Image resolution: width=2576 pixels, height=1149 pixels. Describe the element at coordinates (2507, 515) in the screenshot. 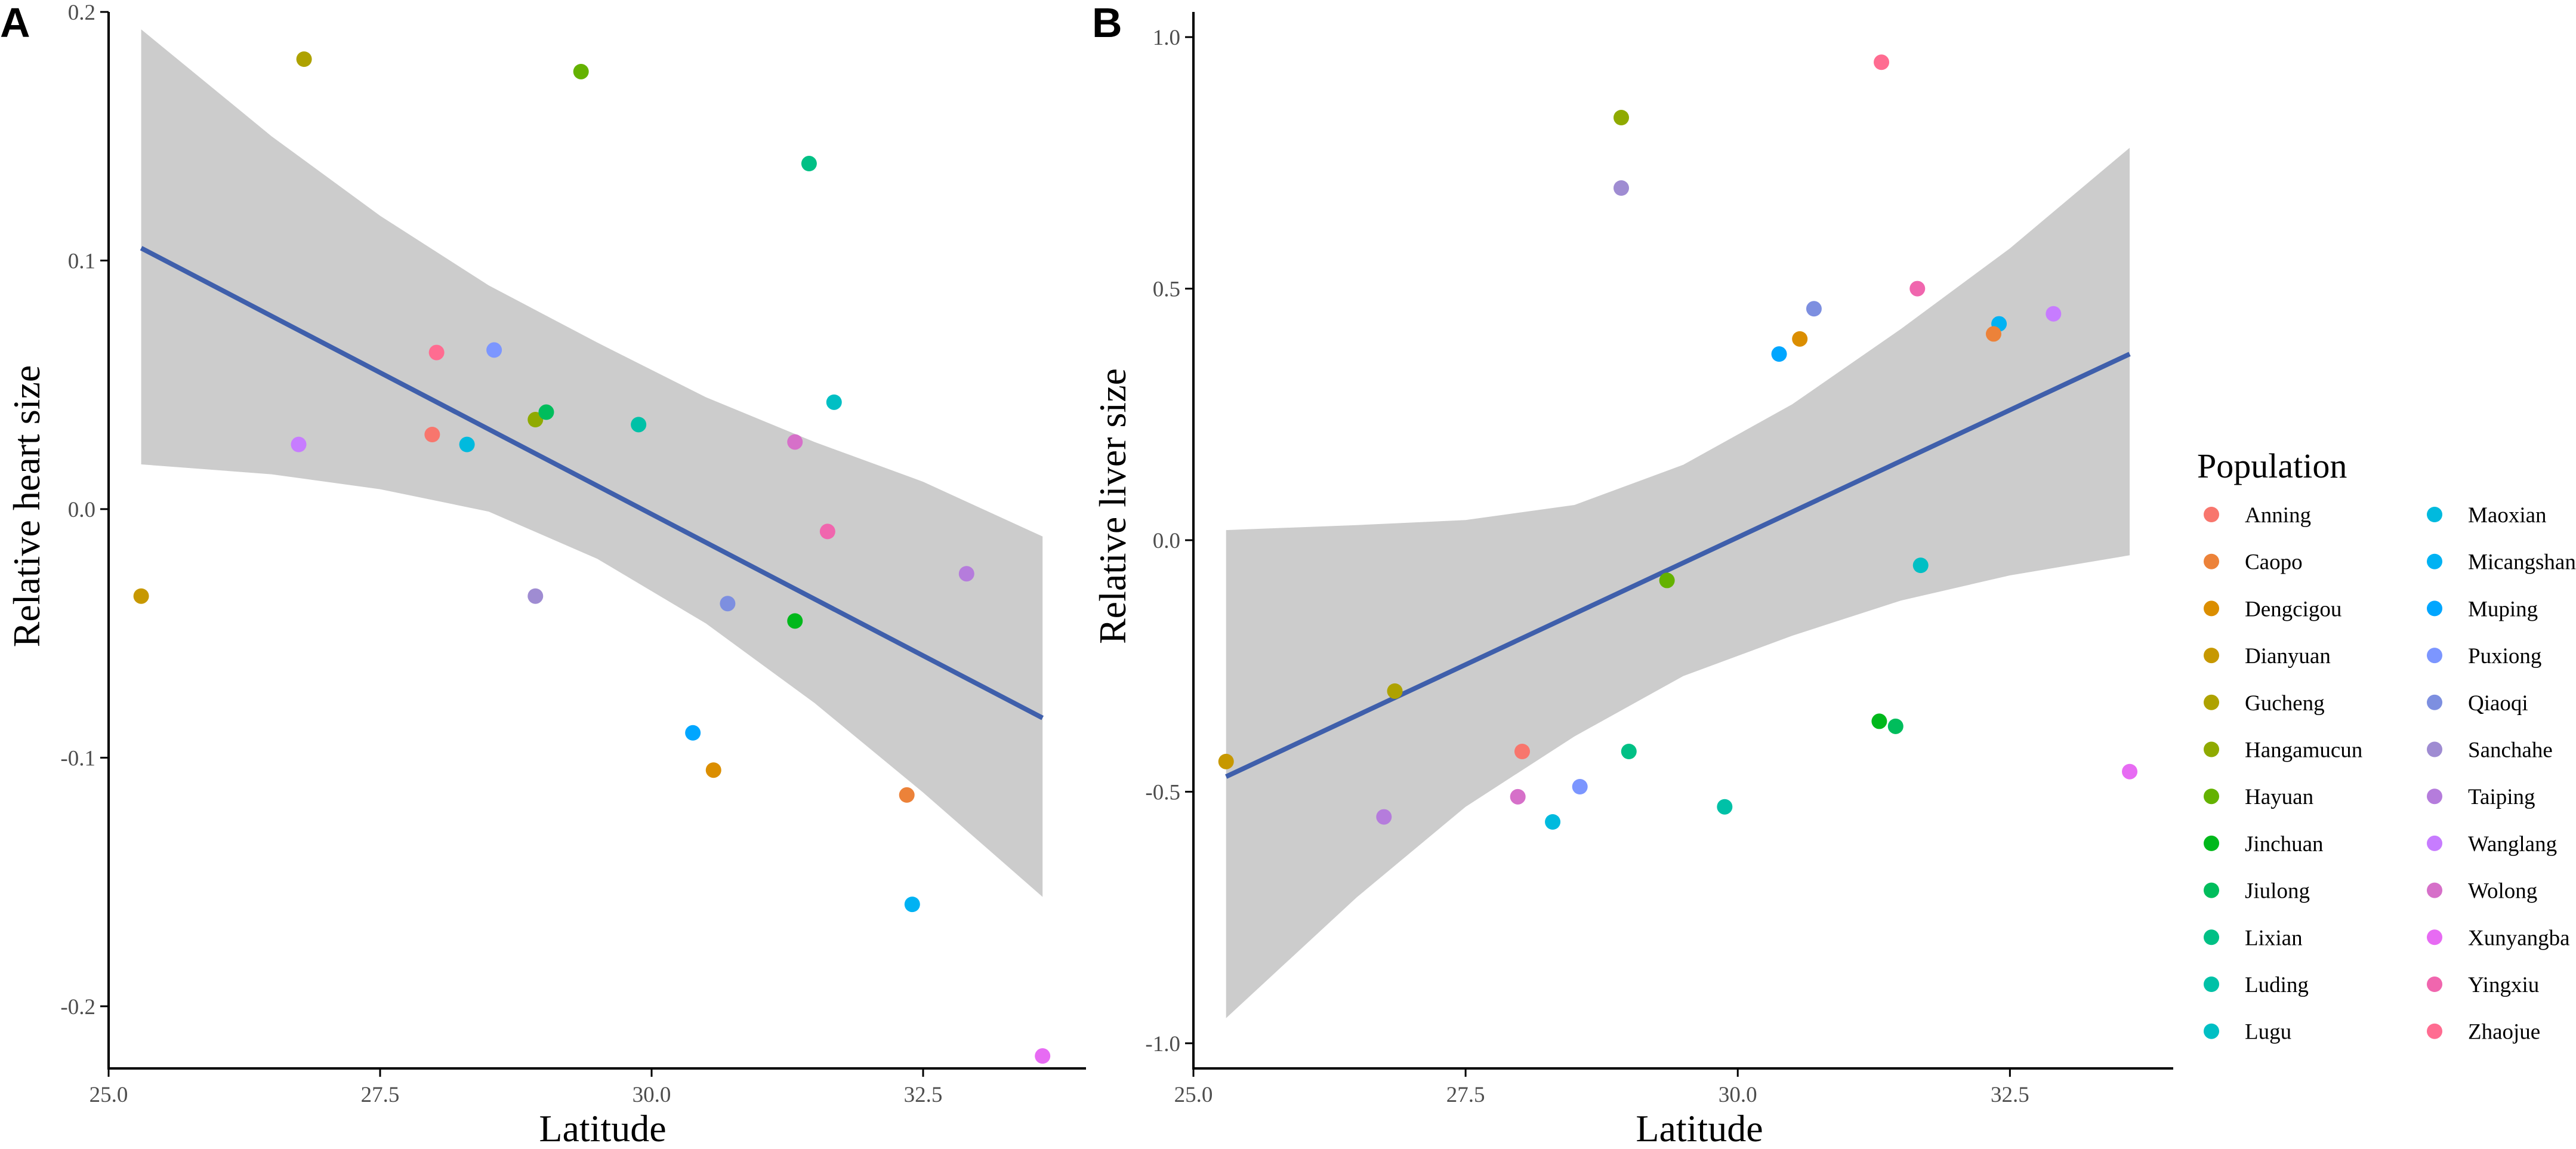

I see `legend-label-maoxian: Maoxian` at that location.